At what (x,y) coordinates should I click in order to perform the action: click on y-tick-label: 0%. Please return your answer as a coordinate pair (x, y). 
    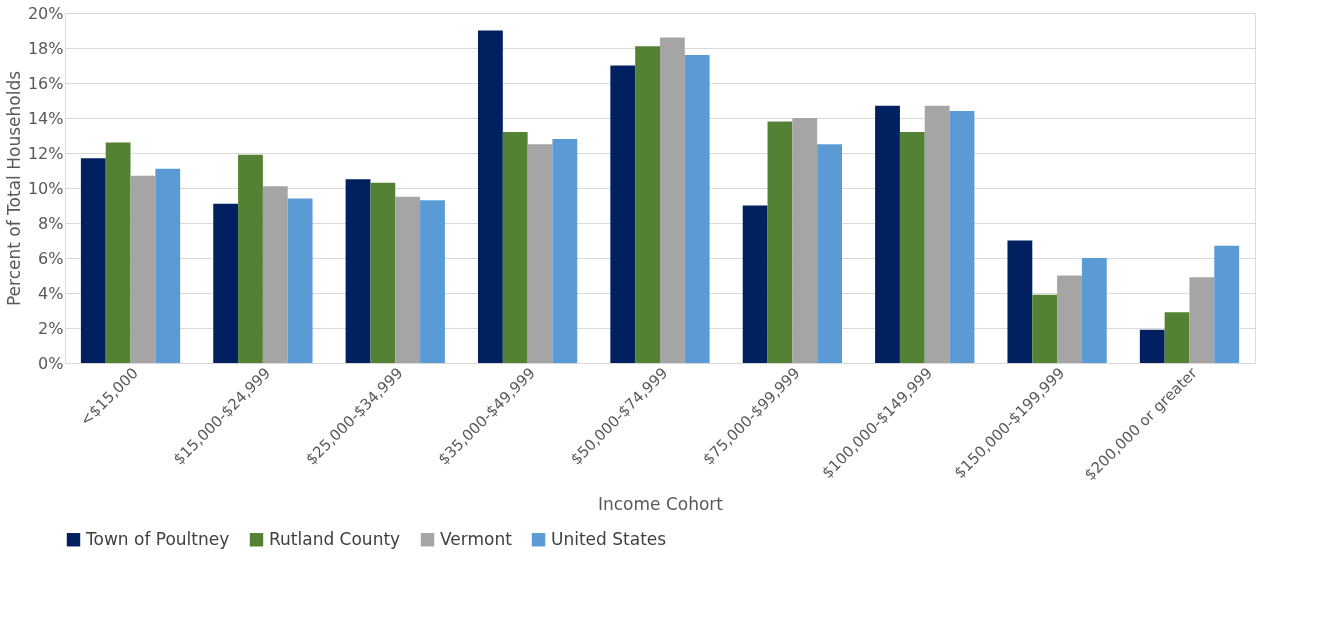
    Looking at the image, I should click on (51, 363).